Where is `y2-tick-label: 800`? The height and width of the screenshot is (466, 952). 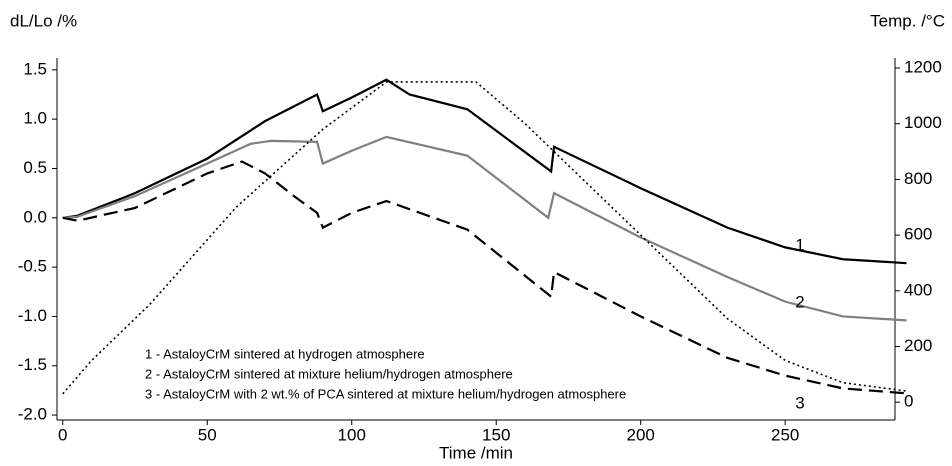 y2-tick-label: 800 is located at coordinates (918, 178).